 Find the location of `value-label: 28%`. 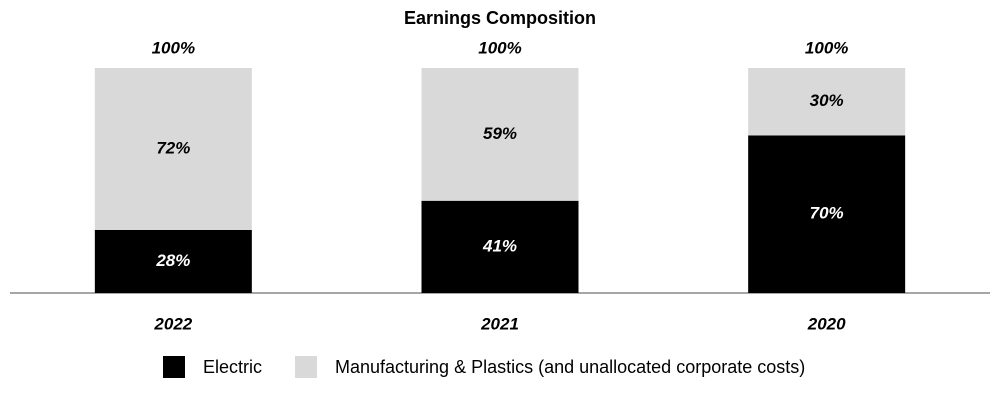

value-label: 28% is located at coordinates (172, 260).